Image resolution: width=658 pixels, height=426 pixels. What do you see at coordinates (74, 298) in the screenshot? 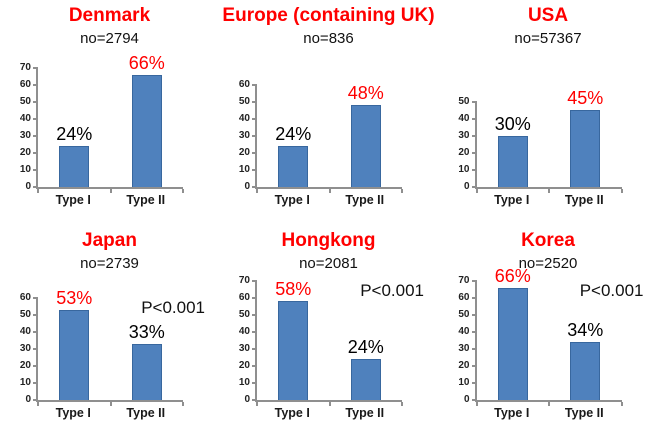
I see `value-label: 53%` at bounding box center [74, 298].